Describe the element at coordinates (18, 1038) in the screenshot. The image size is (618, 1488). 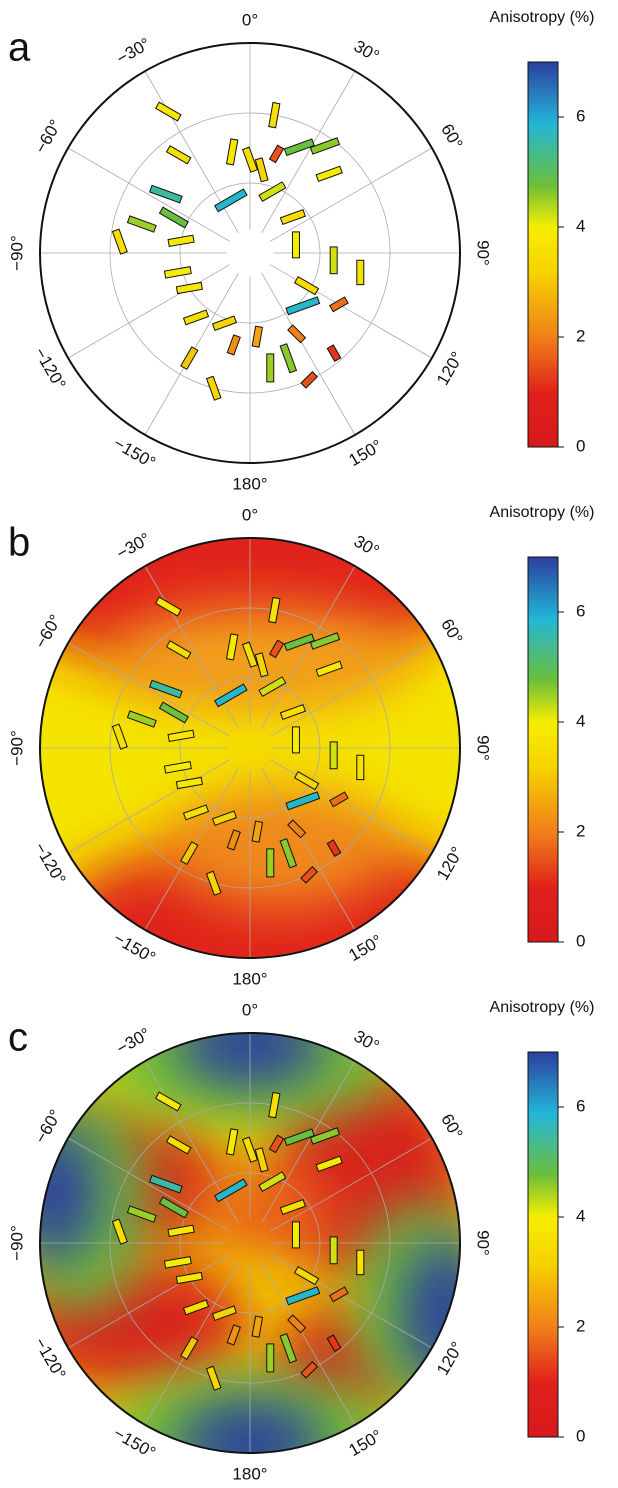
I see `panel-label: c` at that location.